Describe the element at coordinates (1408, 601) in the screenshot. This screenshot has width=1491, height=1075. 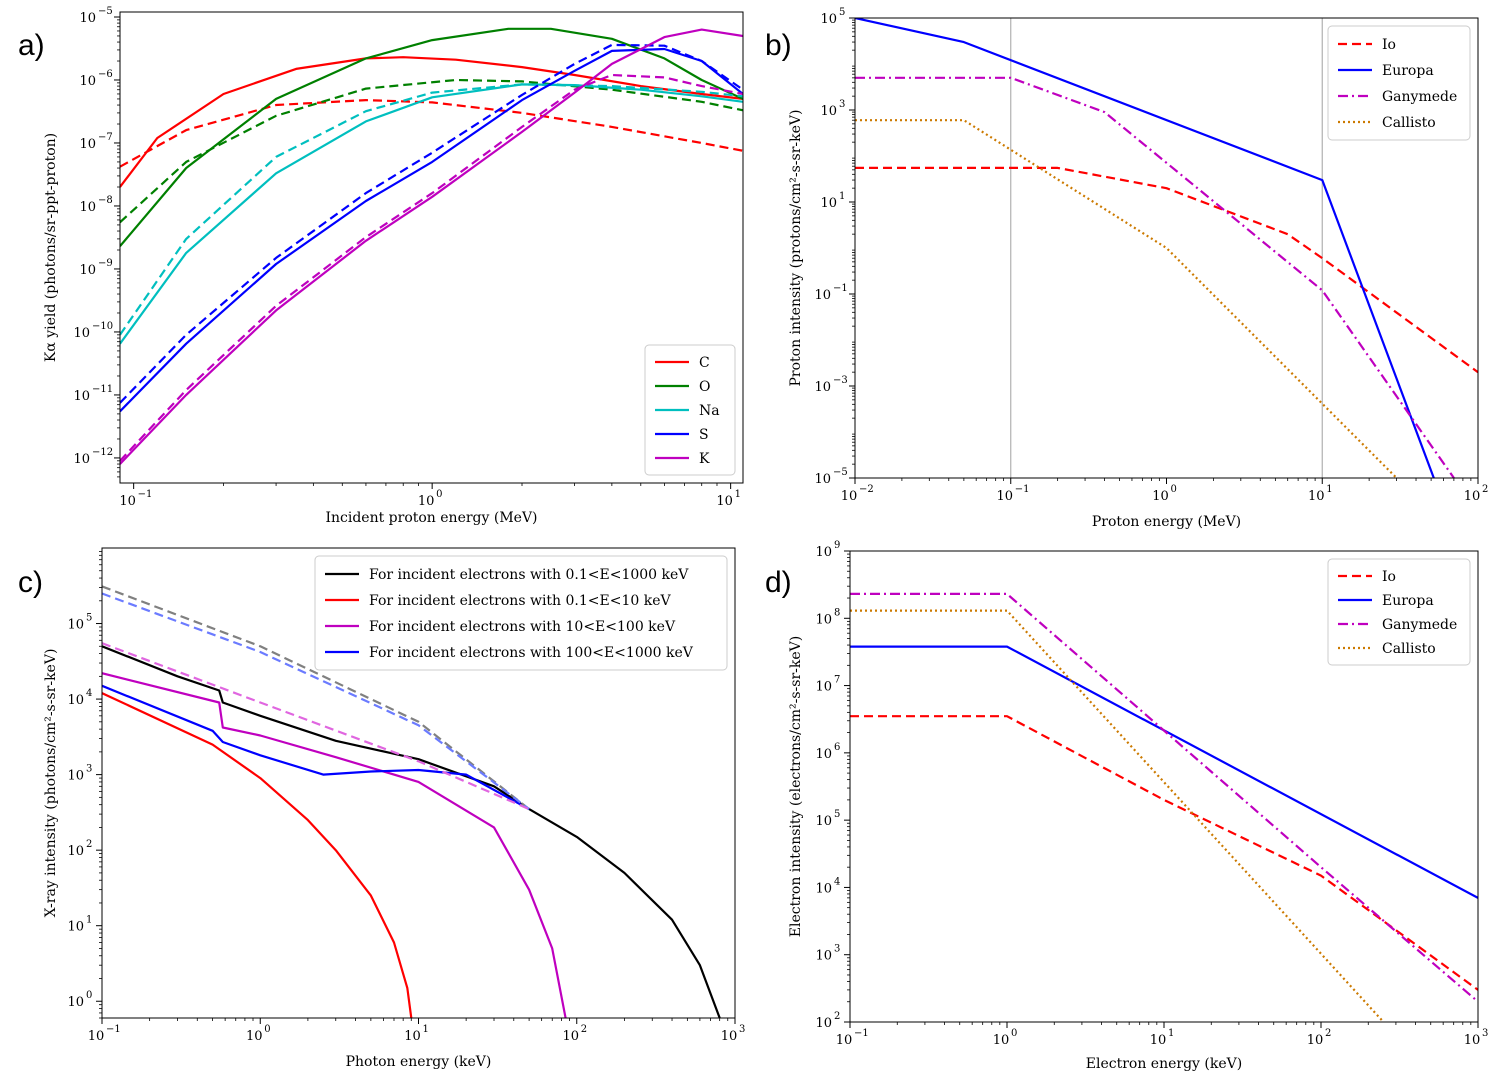
I see `legend-entry-label: Europa` at that location.